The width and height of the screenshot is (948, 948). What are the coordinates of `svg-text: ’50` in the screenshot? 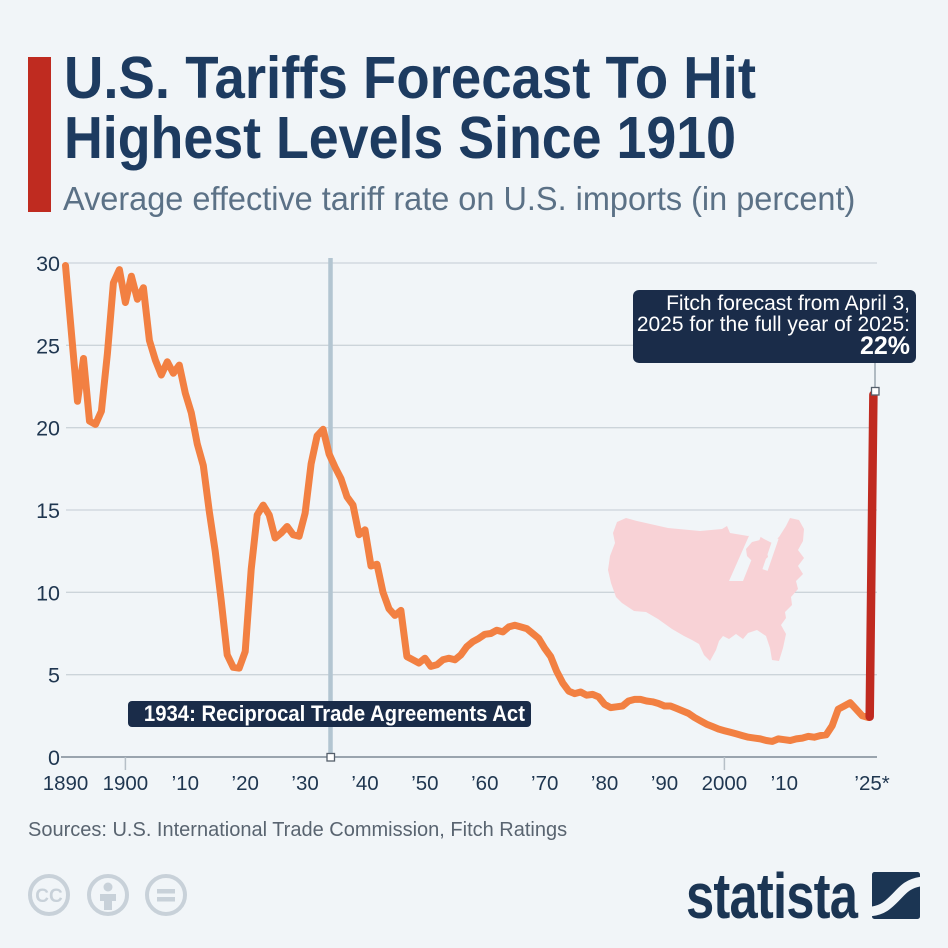 It's located at (424, 783).